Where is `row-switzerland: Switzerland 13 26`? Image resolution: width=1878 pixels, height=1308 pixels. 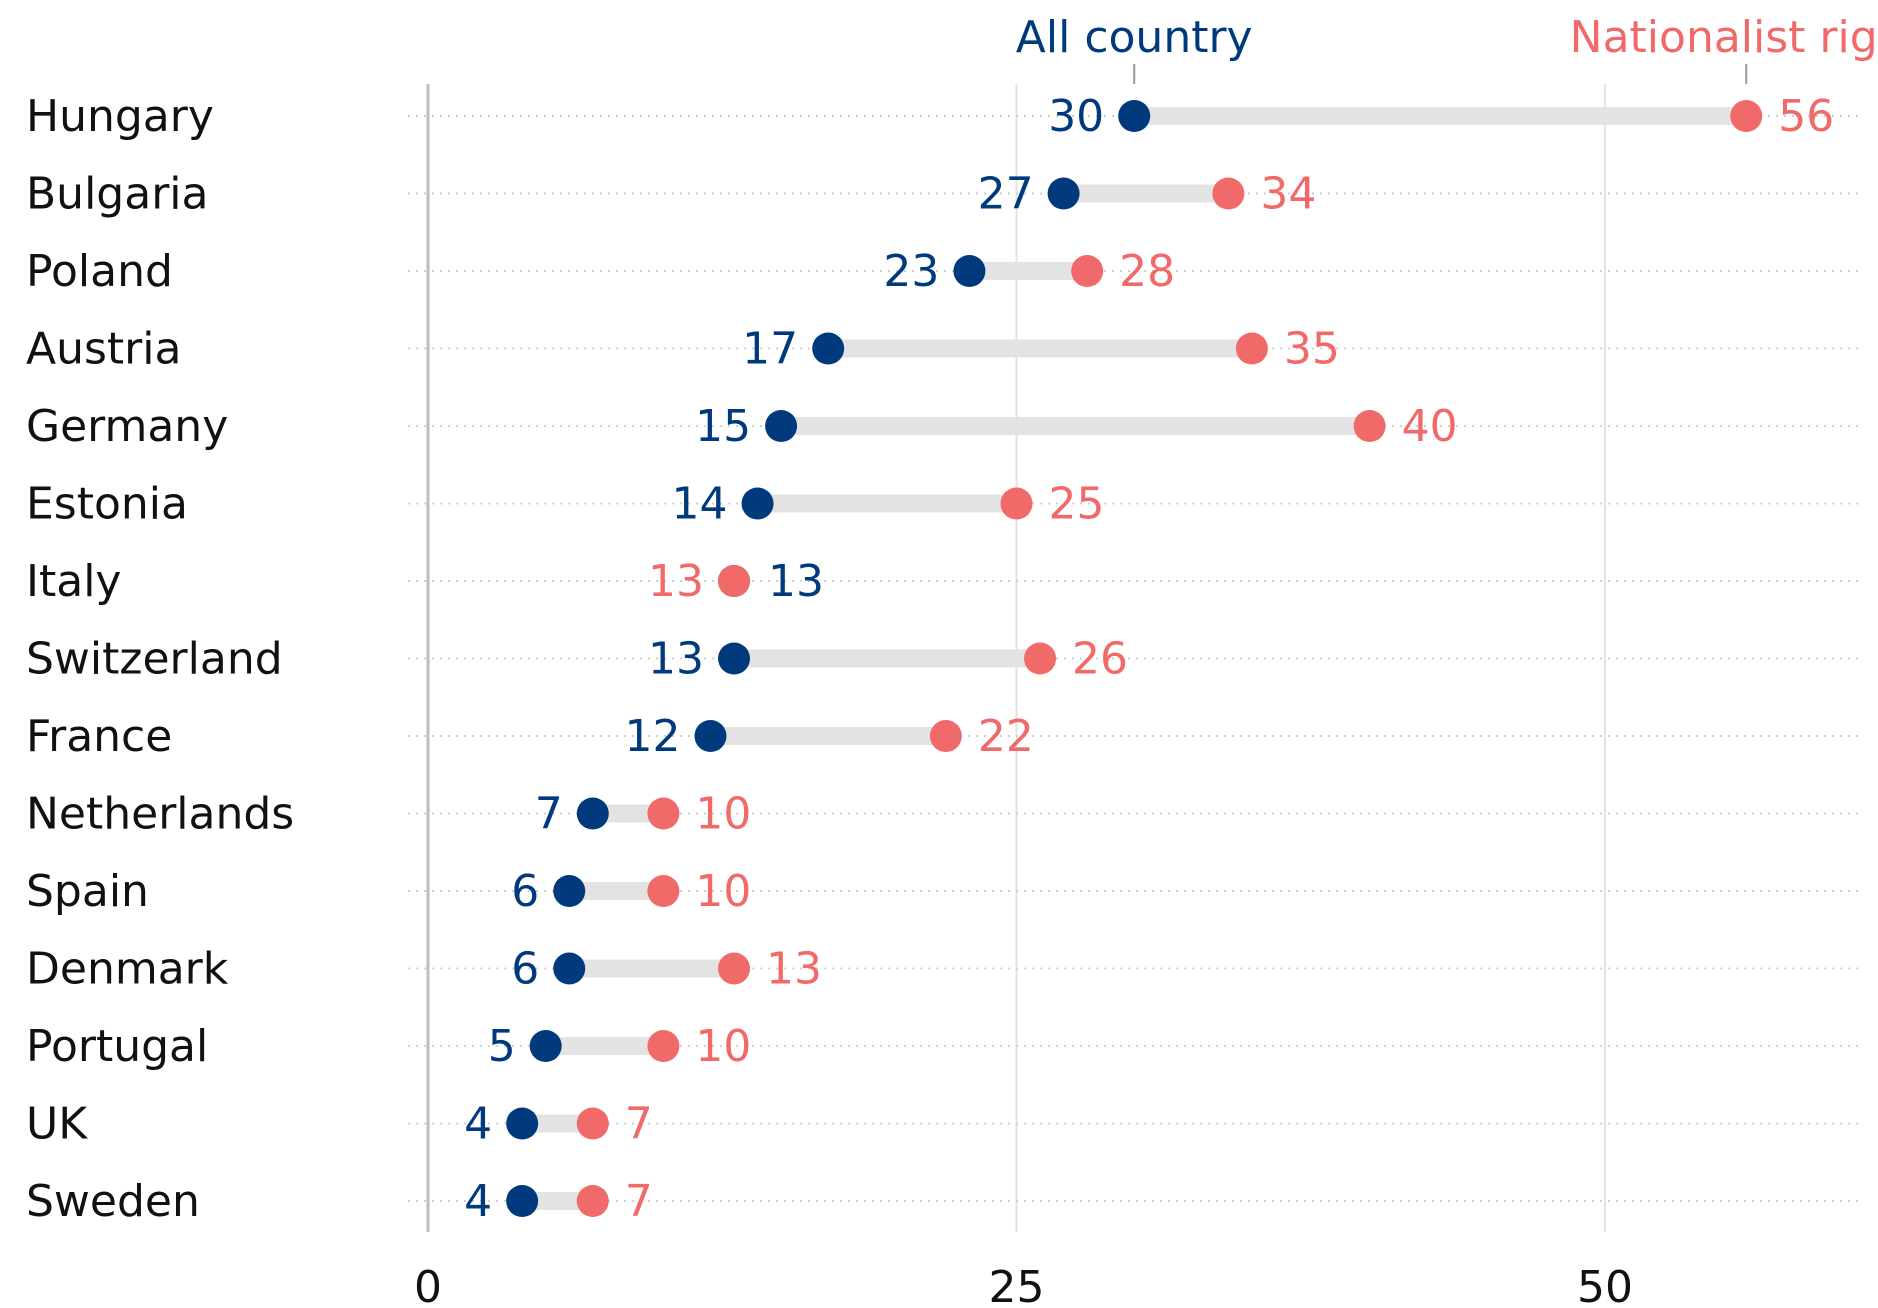 row-switzerland: Switzerland 13 26 is located at coordinates (577, 659).